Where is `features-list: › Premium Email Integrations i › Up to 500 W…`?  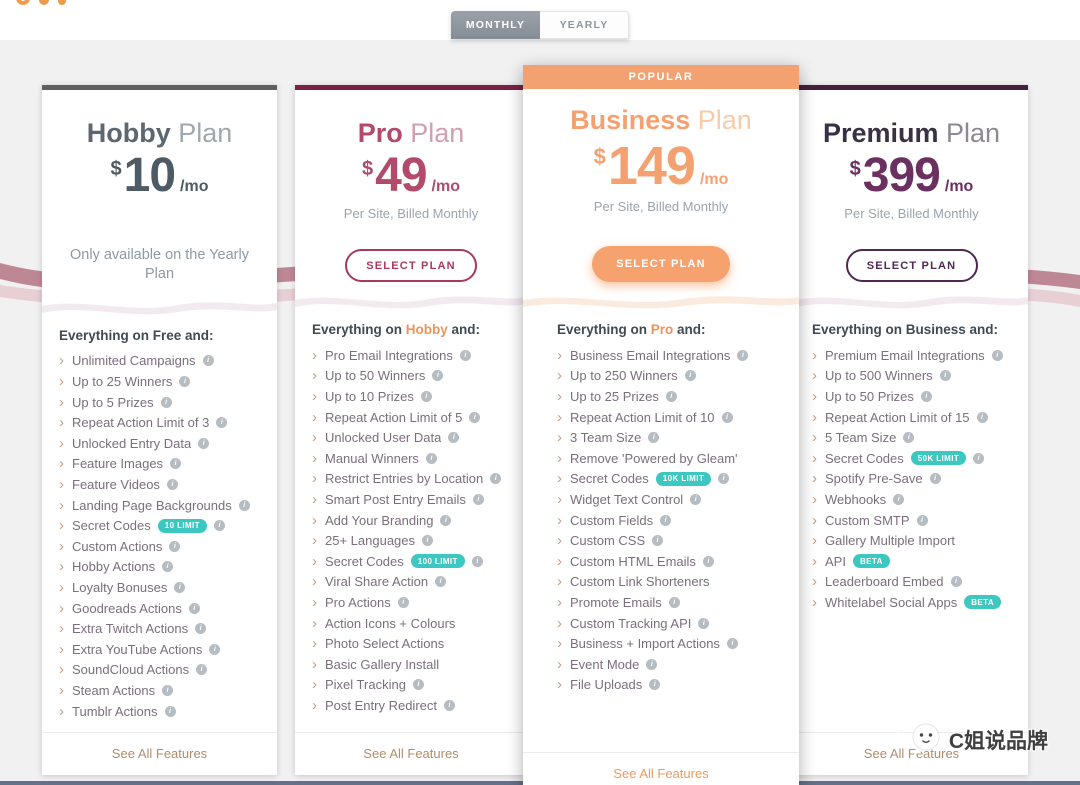
features-list: › Premium Email Integrations i › Up to 500 W… is located at coordinates (911, 537).